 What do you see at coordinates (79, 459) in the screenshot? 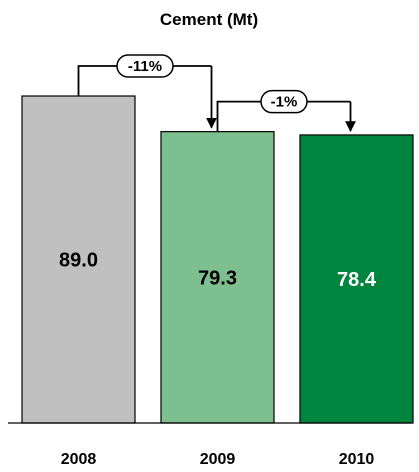
I see `x-tick-label-2008: 2008` at bounding box center [79, 459].